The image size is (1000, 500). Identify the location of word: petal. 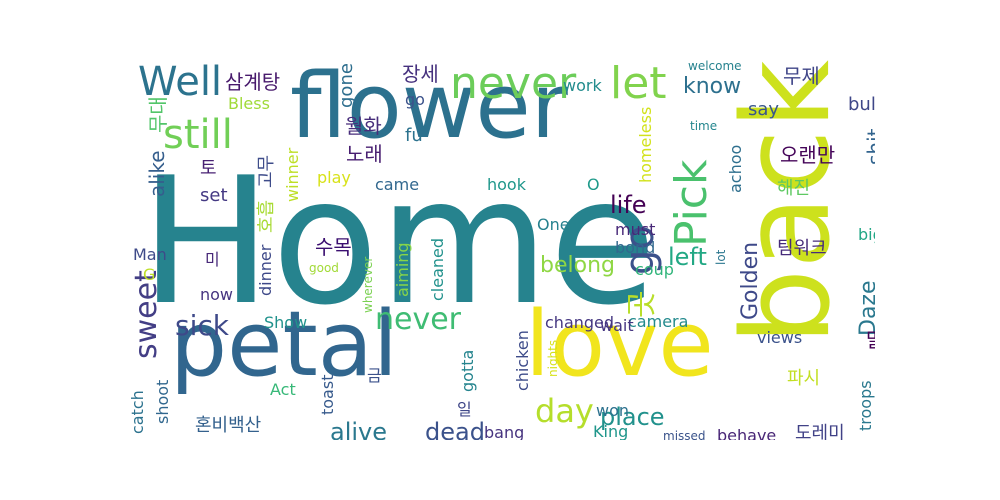
(284, 344).